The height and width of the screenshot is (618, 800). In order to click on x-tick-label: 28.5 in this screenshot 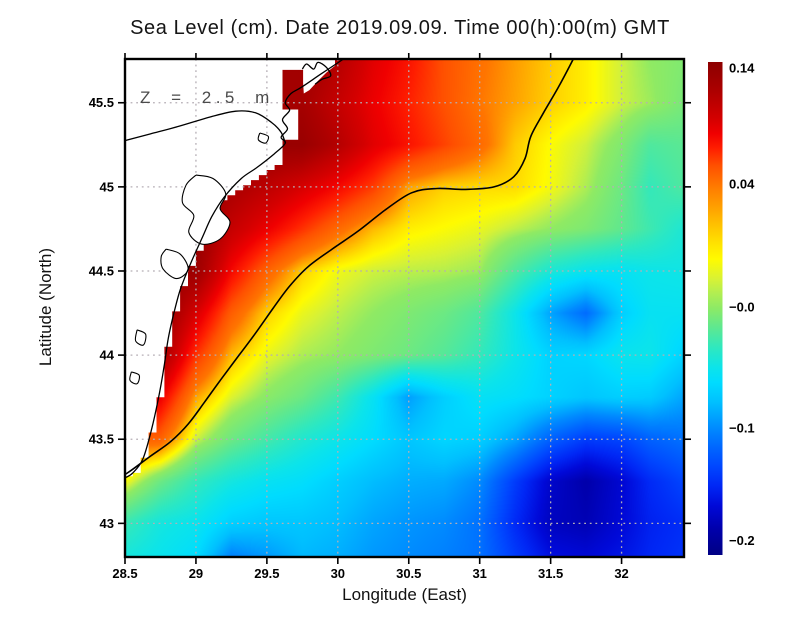, I will do `click(124, 573)`.